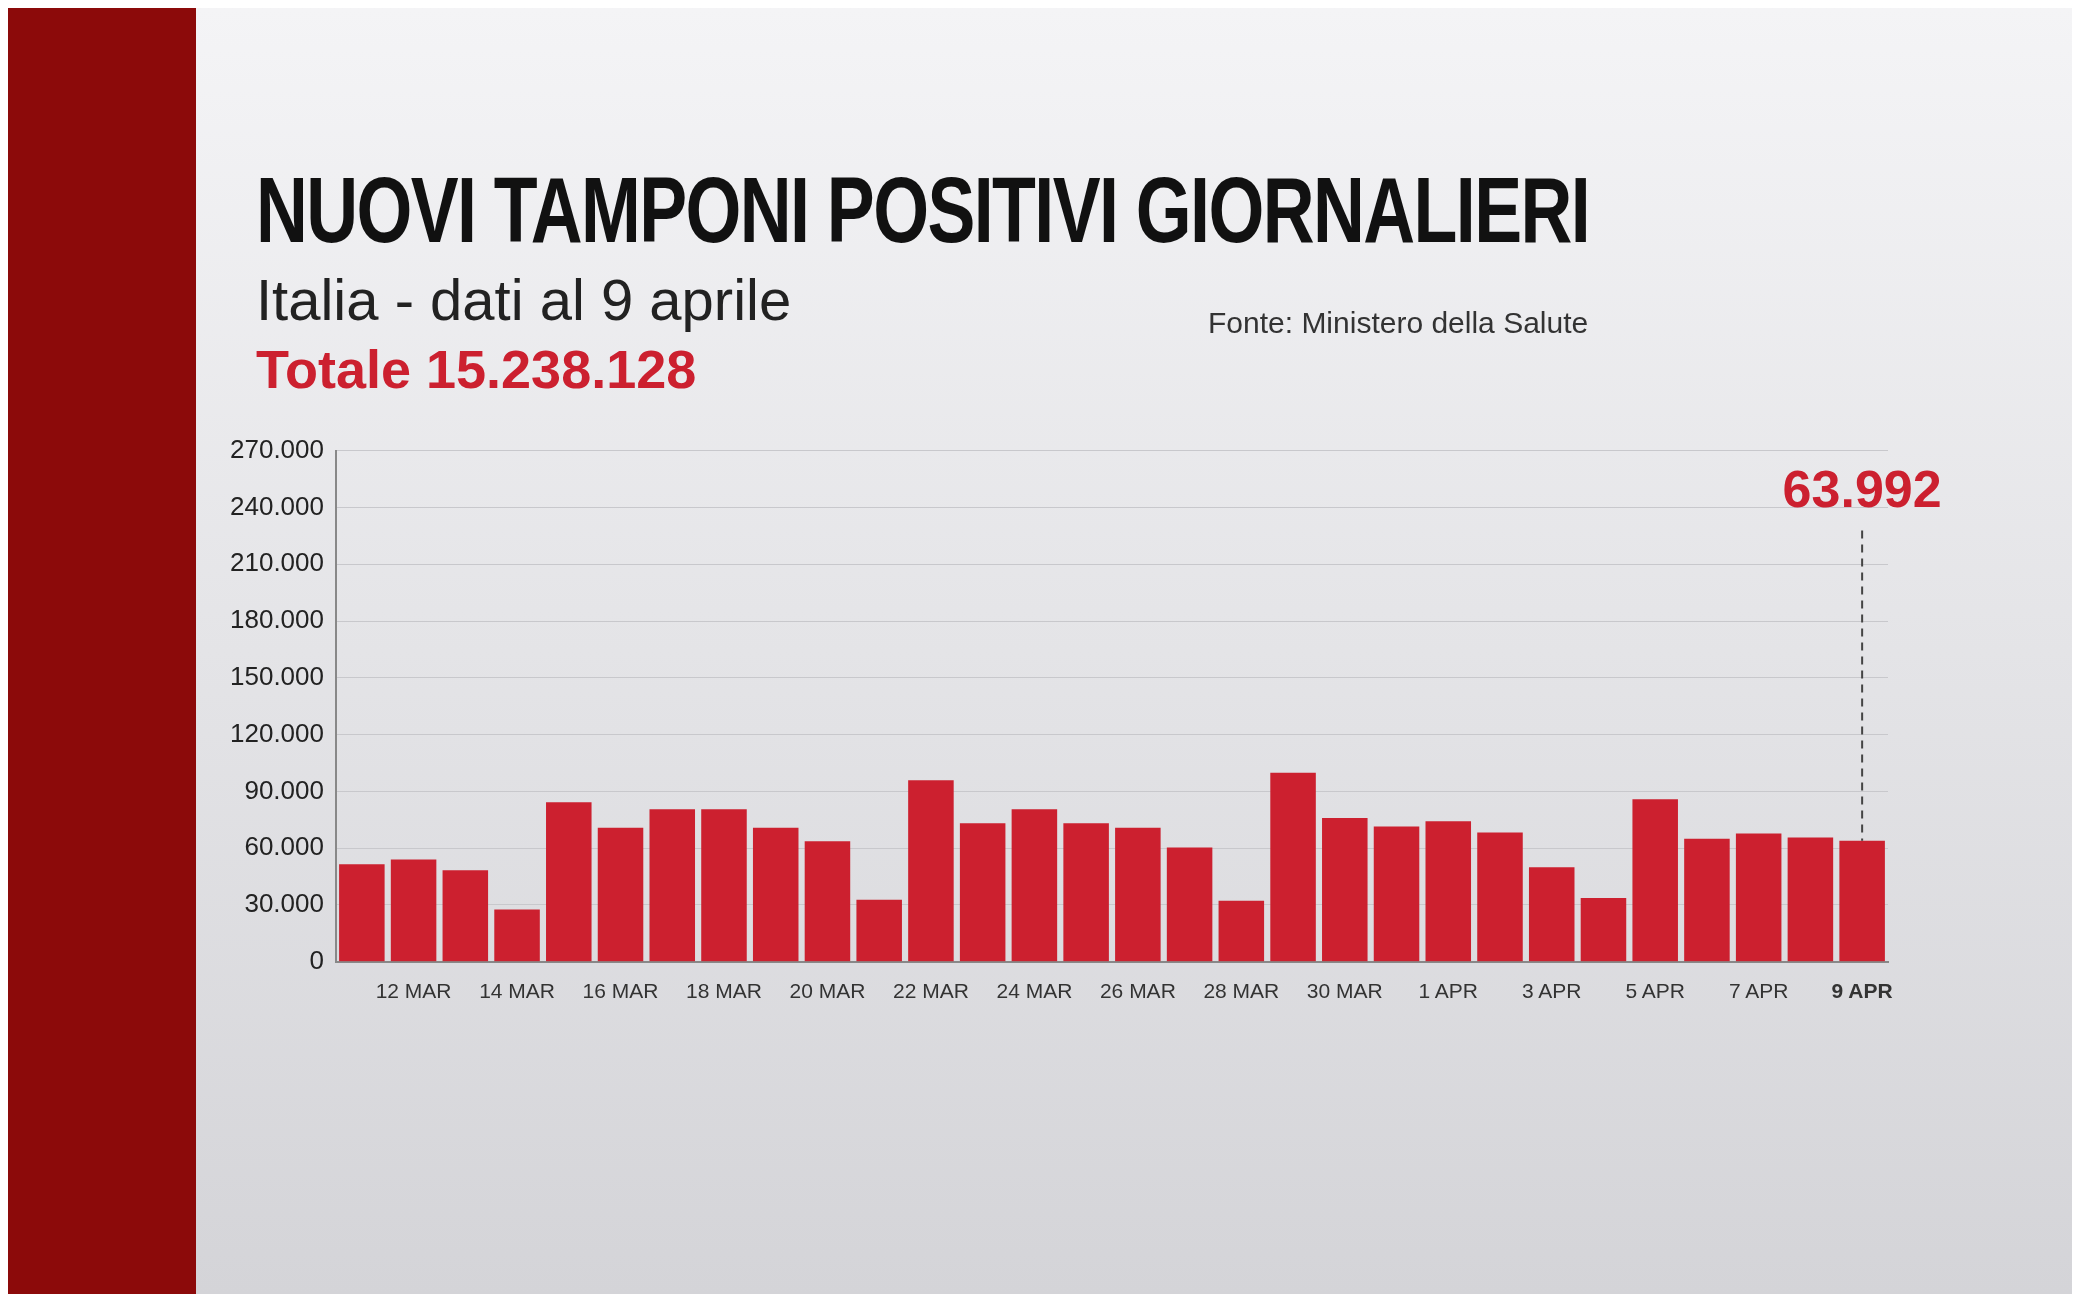 The image size is (2080, 1302). I want to click on x-tick-label: 20 MAR, so click(827, 991).